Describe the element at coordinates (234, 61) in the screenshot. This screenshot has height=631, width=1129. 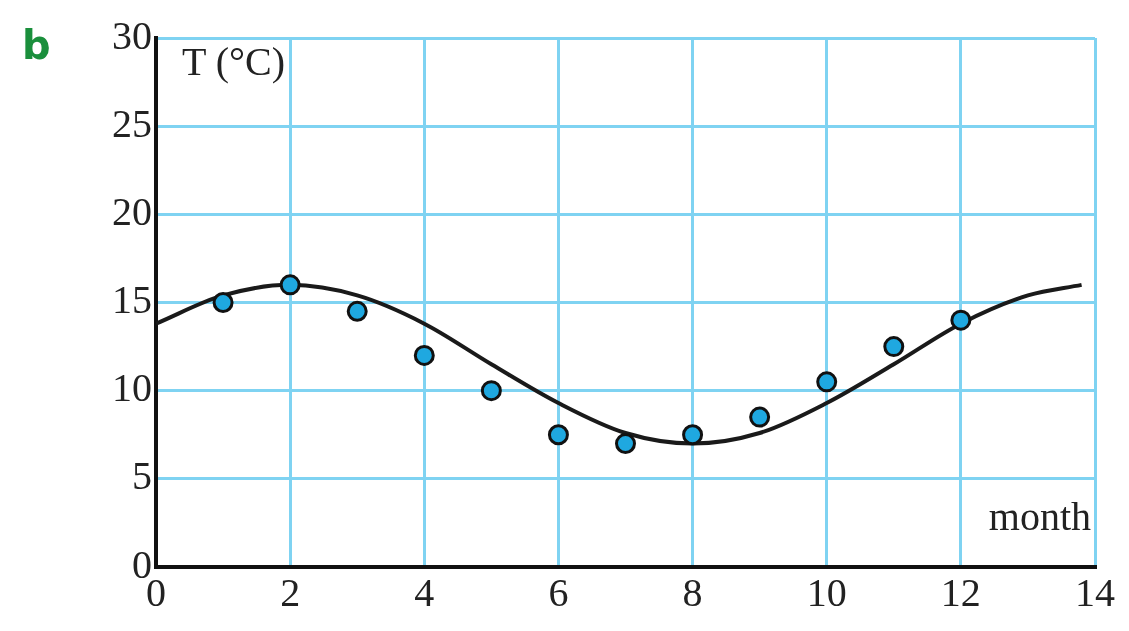
I see `y-axis-title: T (°C)` at that location.